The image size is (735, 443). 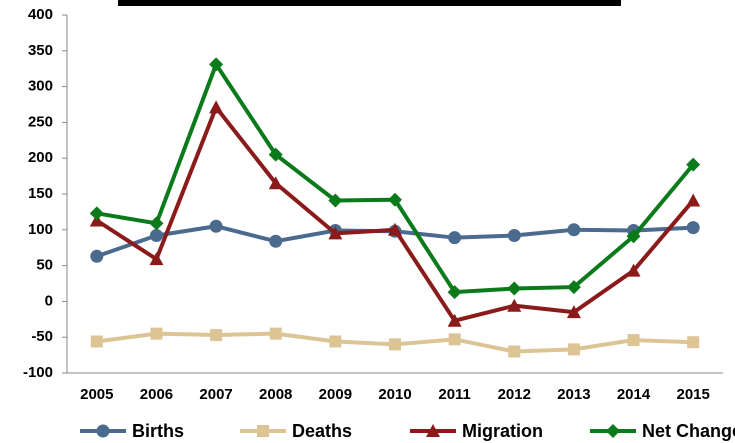 I want to click on y-tick-label: -50, so click(x=42, y=336).